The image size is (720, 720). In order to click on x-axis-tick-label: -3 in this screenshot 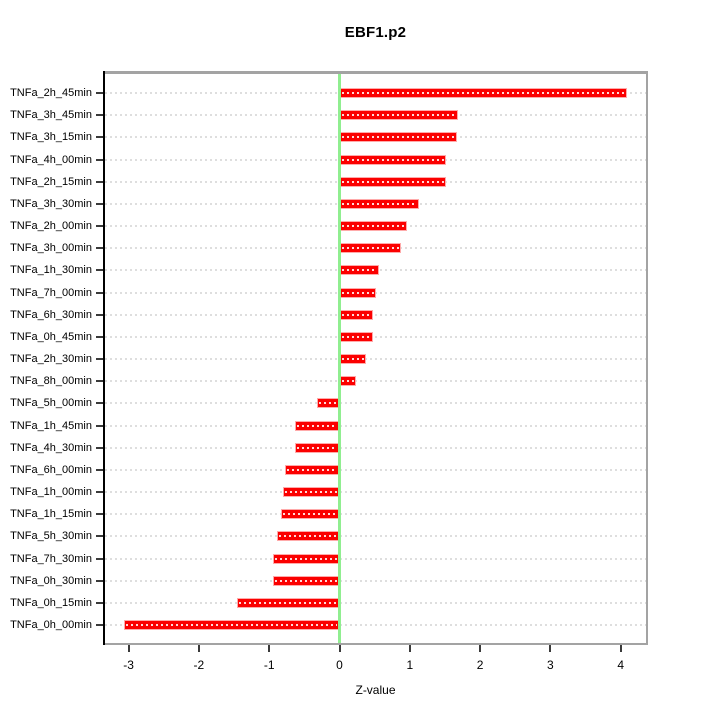, I will do `click(128, 665)`.